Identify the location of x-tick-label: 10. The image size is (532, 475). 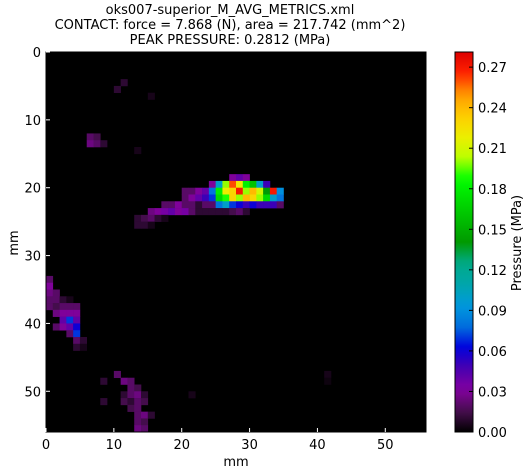
(114, 445).